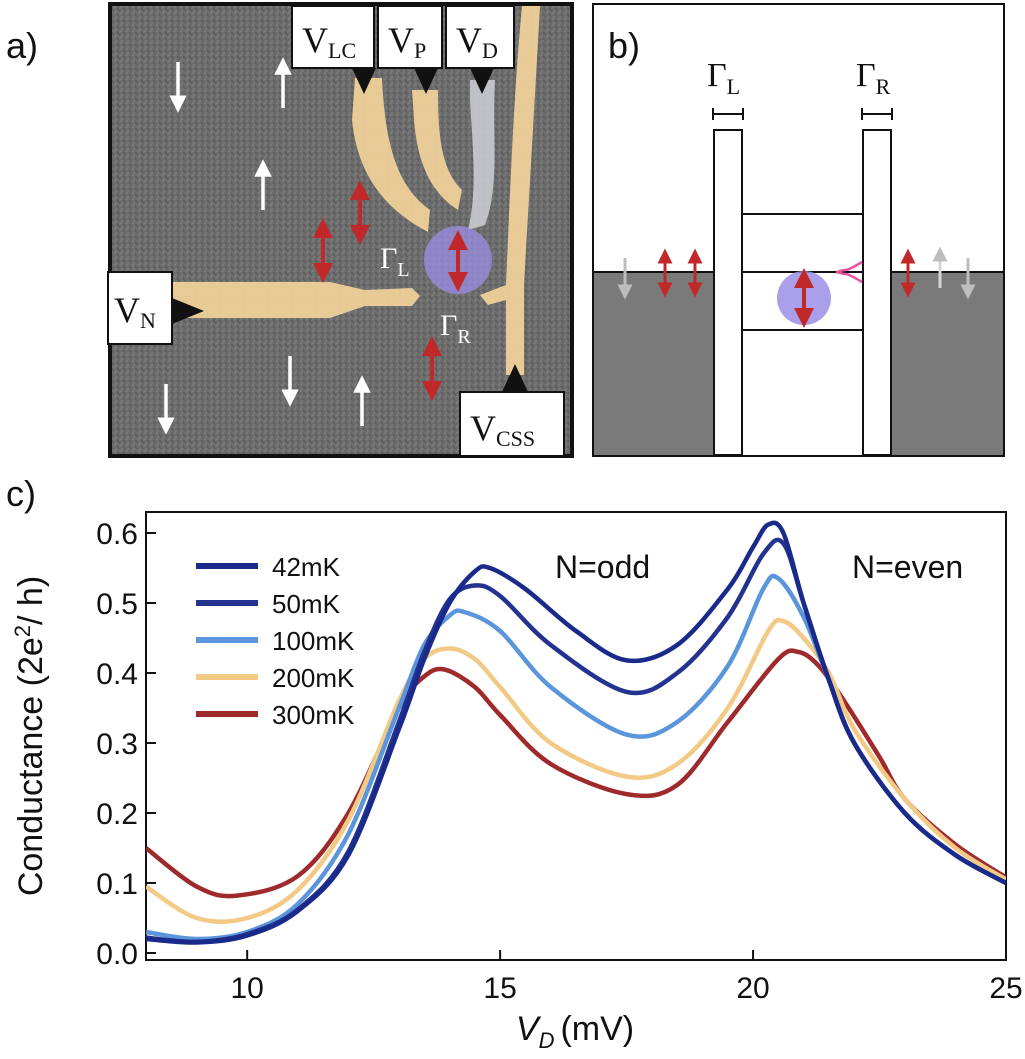 The image size is (1025, 1059). Describe the element at coordinates (728, 292) in the screenshot. I see `barrier-left` at that location.